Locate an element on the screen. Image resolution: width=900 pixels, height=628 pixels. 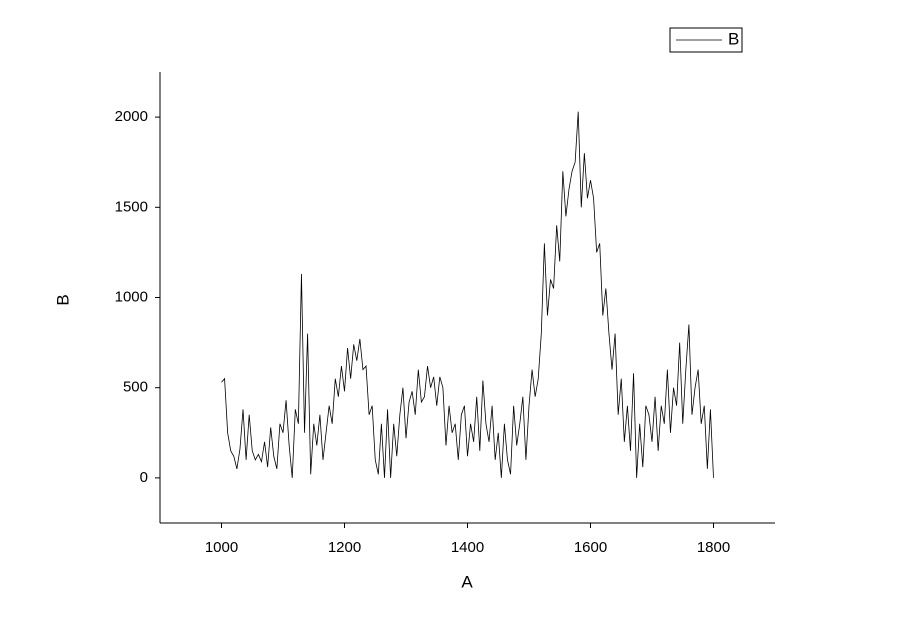
y-tick-label: 1000 is located at coordinates (131, 296).